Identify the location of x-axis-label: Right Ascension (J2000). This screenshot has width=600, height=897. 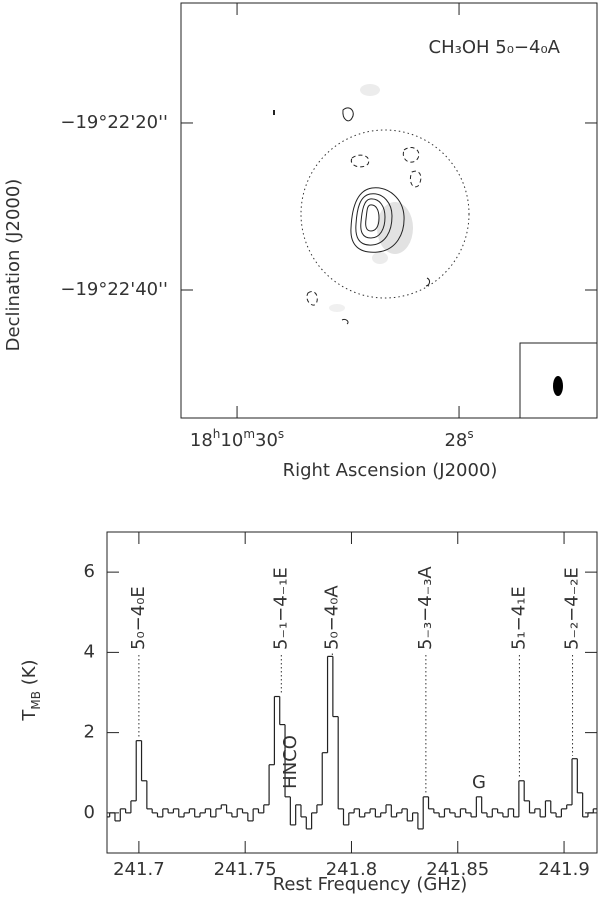
(390, 470).